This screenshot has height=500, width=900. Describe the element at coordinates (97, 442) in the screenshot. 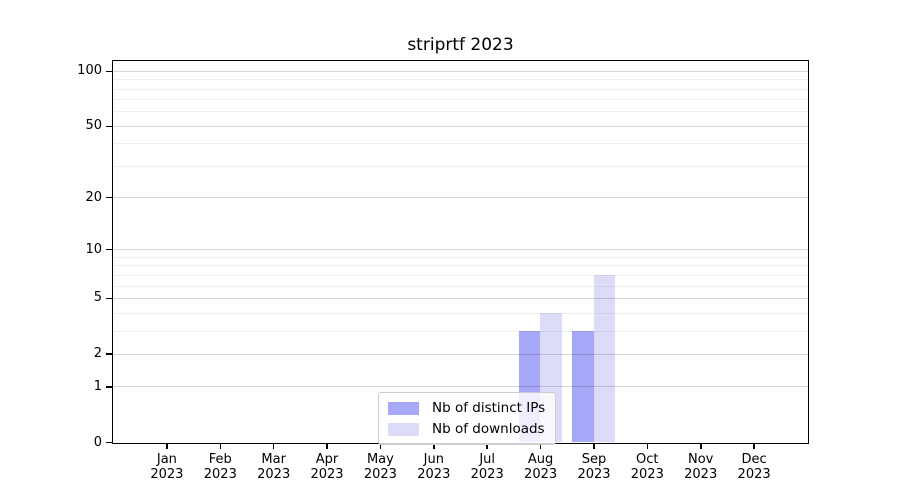

I see `y-tick-label-0: 0` at that location.